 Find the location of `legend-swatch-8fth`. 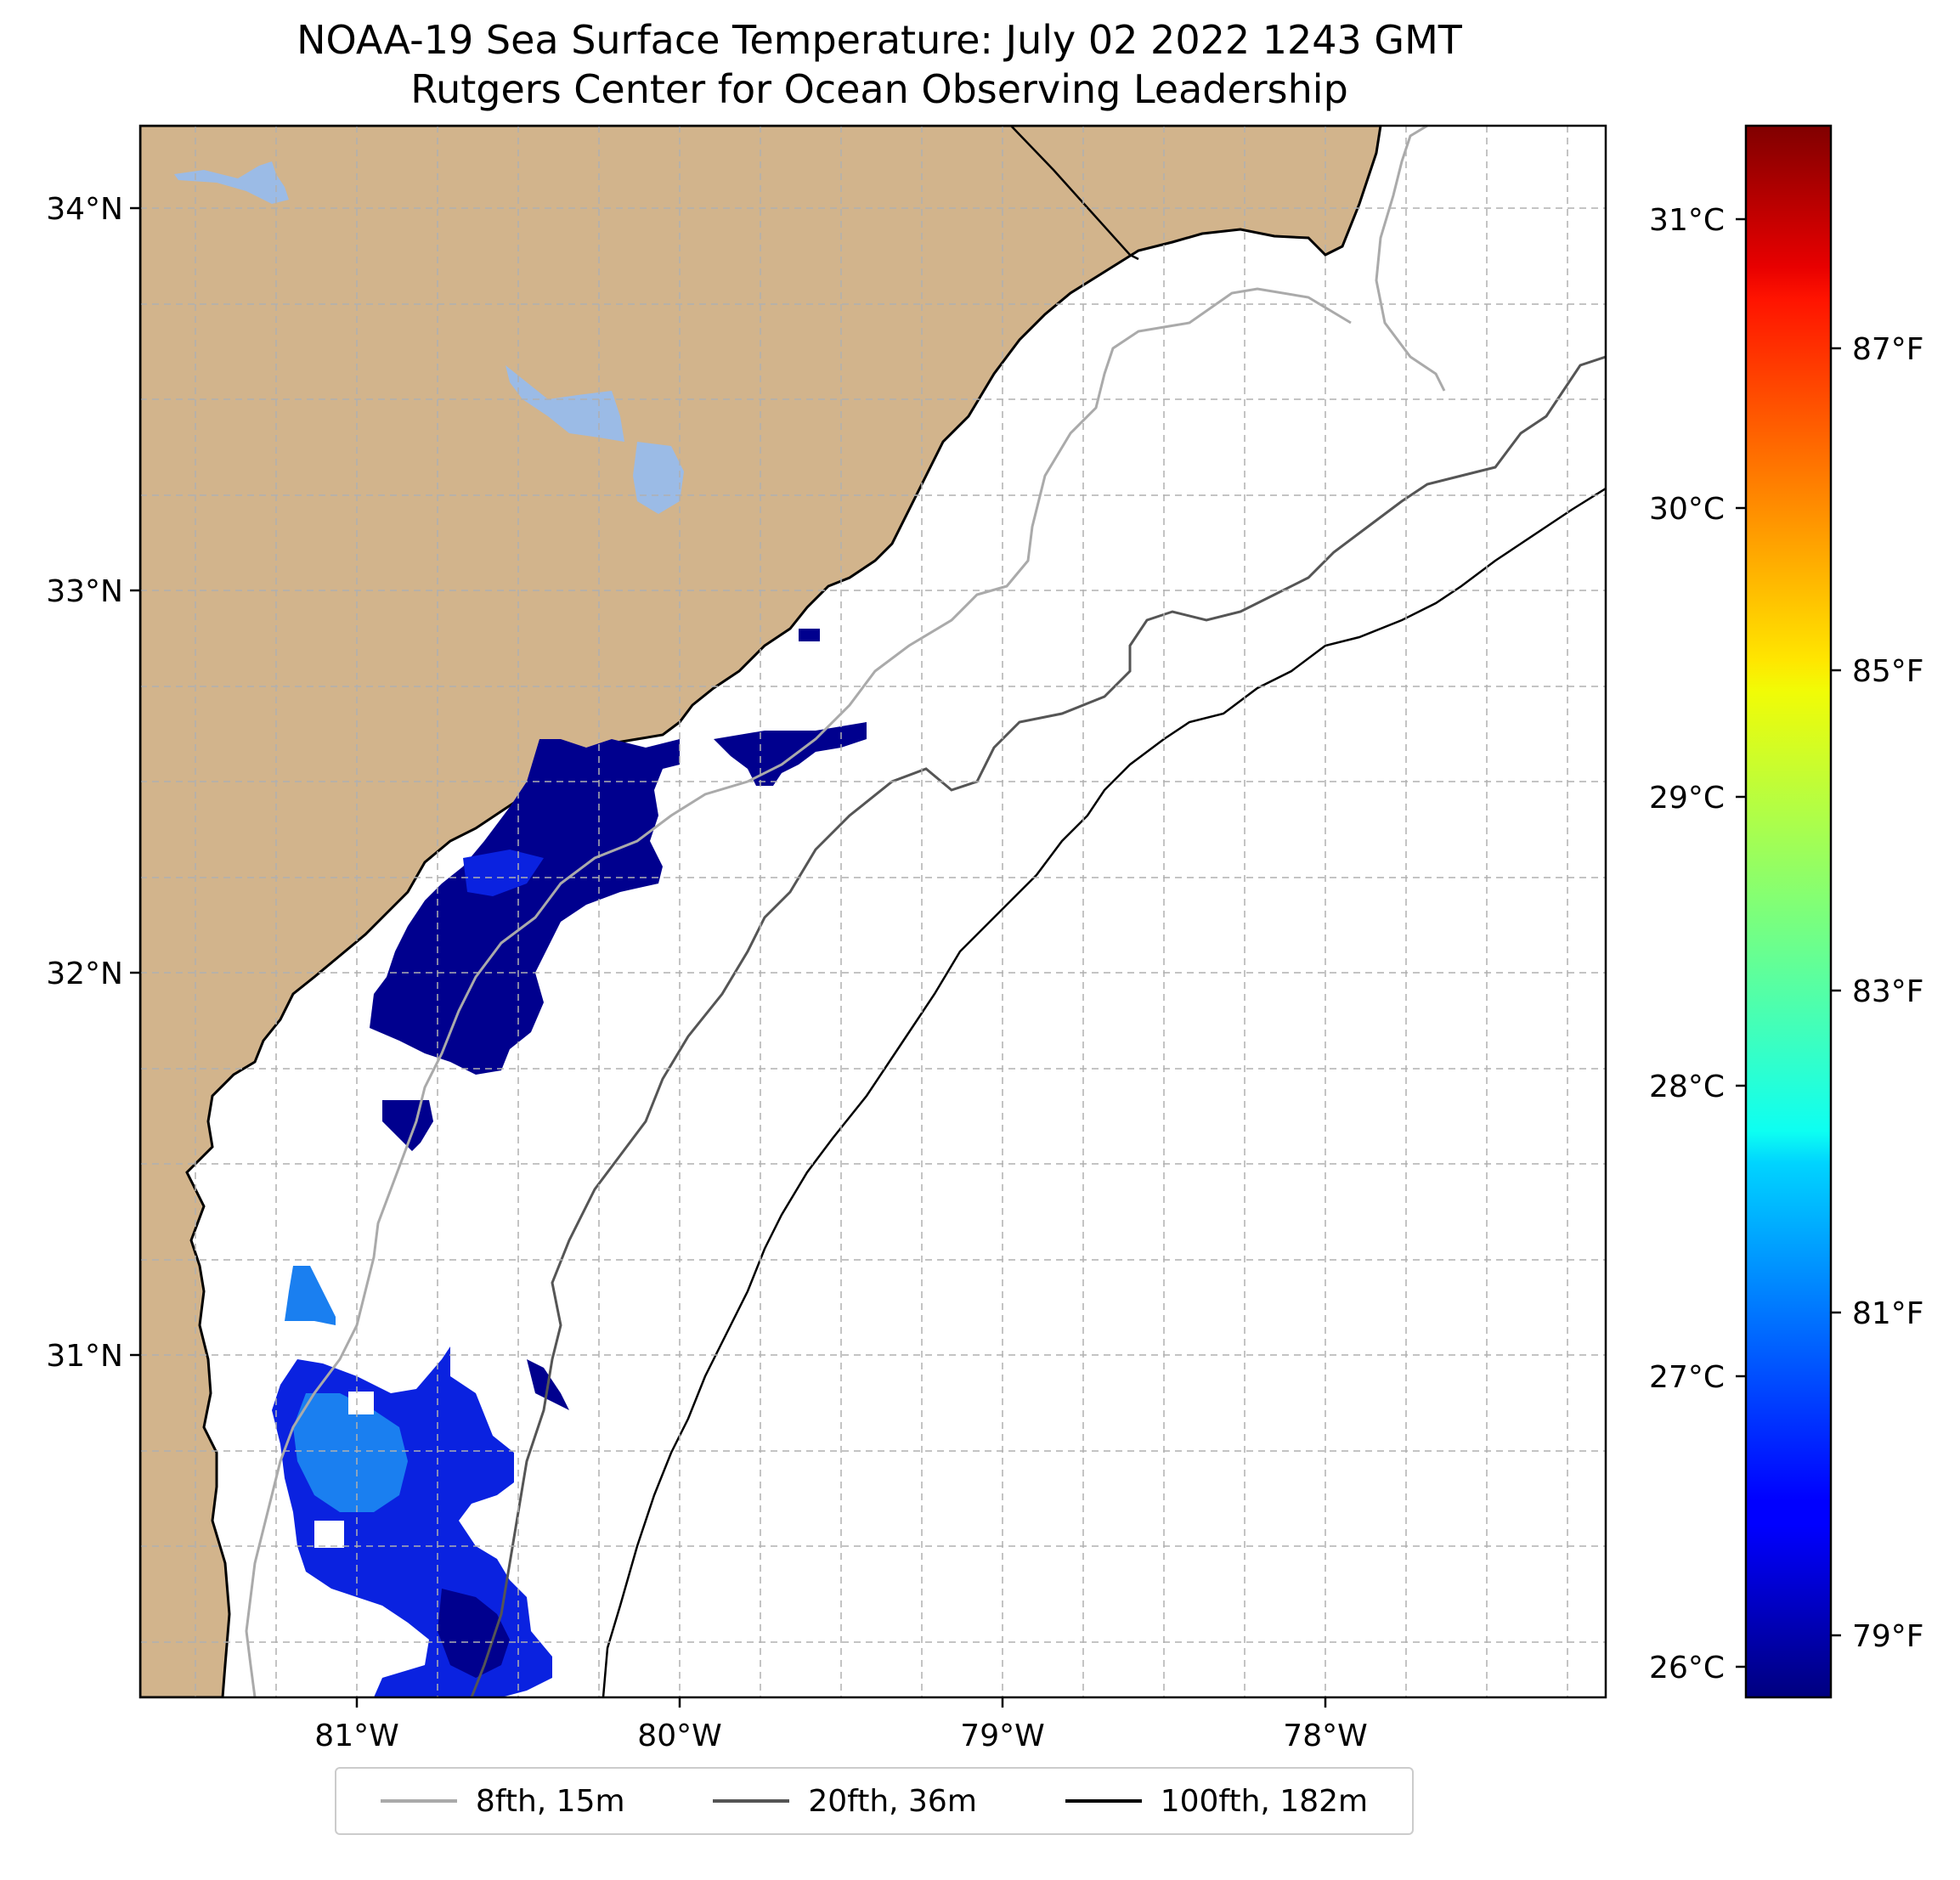

legend-swatch-8fth is located at coordinates (419, 1801).